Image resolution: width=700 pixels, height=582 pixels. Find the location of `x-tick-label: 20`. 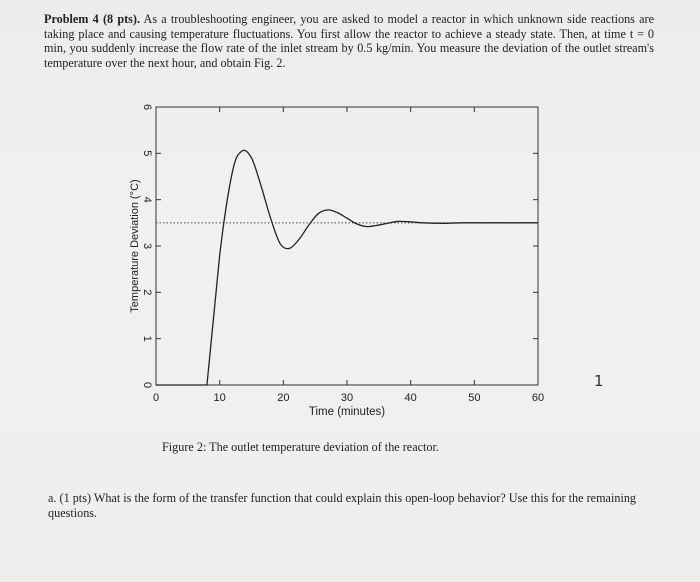

x-tick-label: 20 is located at coordinates (283, 398).